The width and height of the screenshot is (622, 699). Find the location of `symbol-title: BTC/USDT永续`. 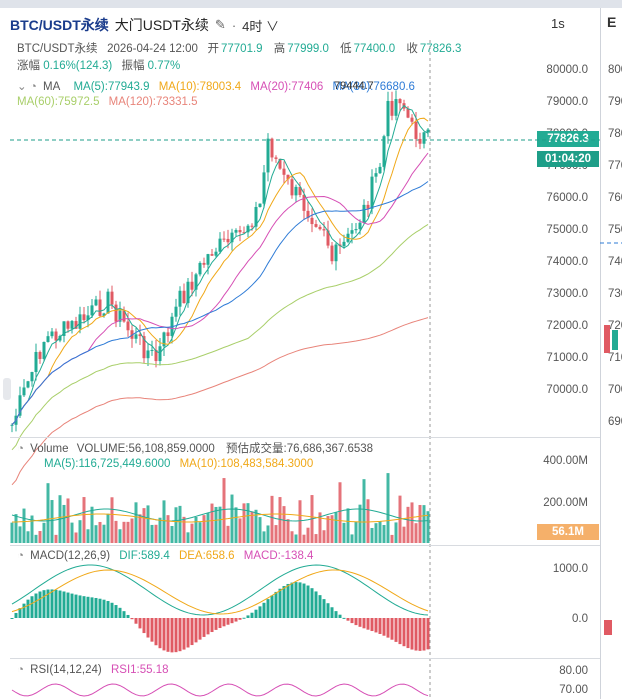

symbol-title: BTC/USDT永续 is located at coordinates (59, 25).